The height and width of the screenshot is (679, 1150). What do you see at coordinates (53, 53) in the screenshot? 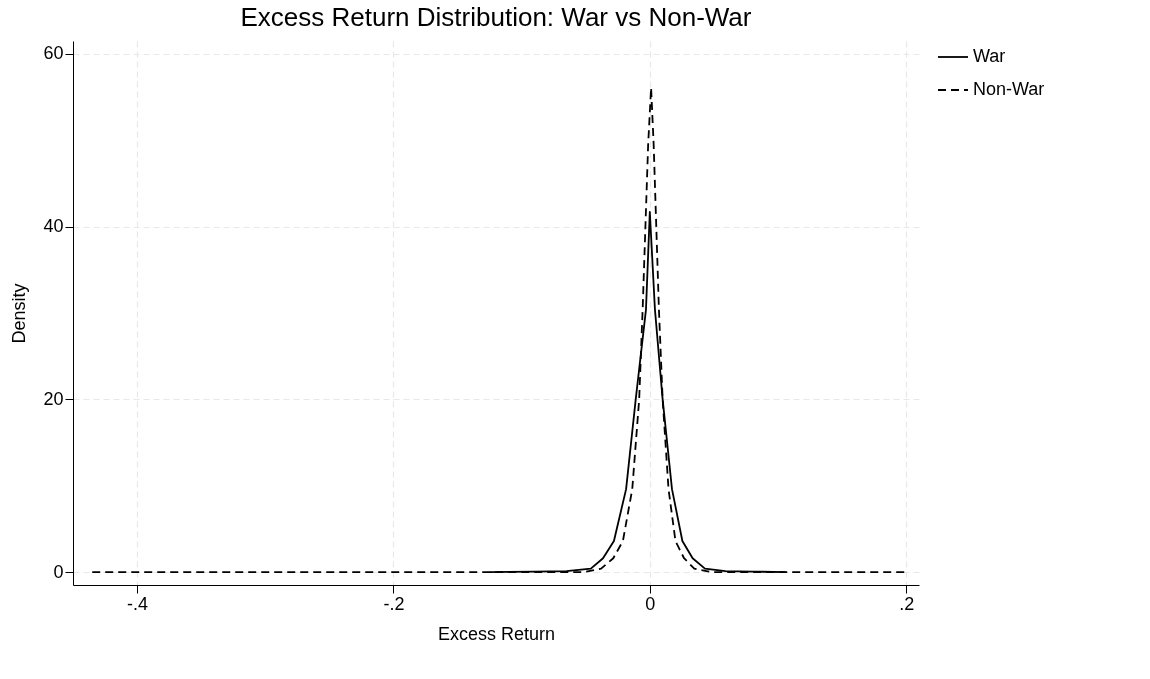
I see `y-tick-label: 60` at bounding box center [53, 53].